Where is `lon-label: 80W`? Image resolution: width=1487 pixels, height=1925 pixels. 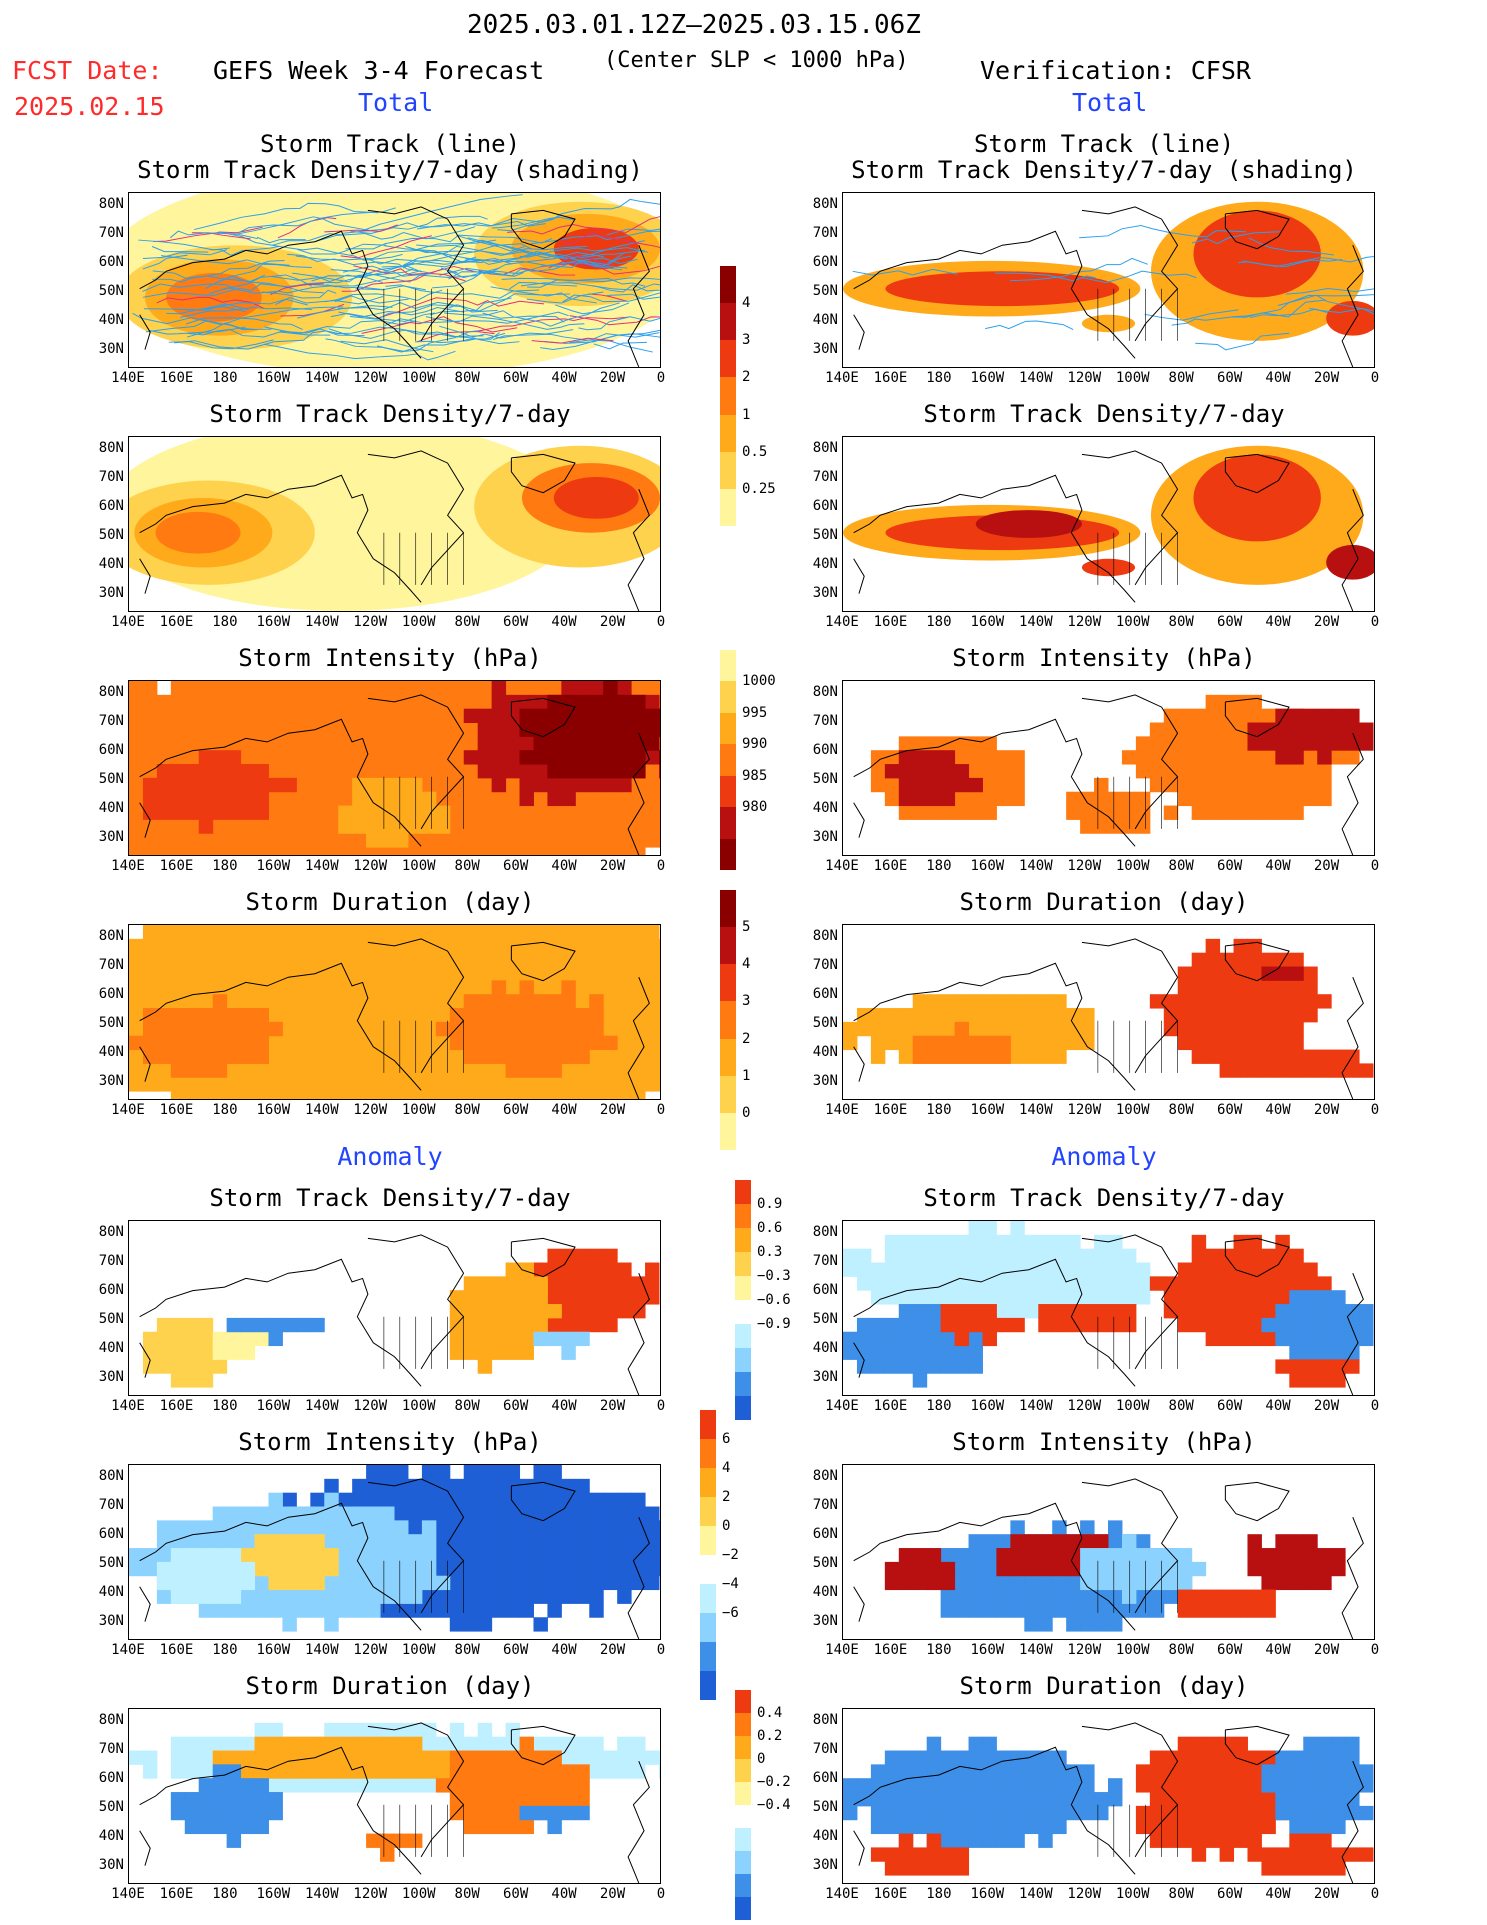
lon-label: 80W is located at coordinates (1181, 866).